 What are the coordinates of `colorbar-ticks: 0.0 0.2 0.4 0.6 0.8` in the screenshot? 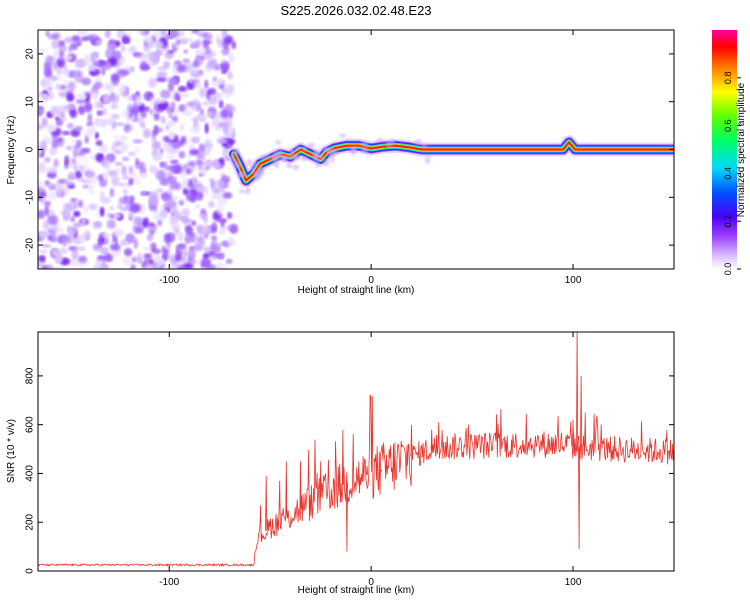 It's located at (732, 173).